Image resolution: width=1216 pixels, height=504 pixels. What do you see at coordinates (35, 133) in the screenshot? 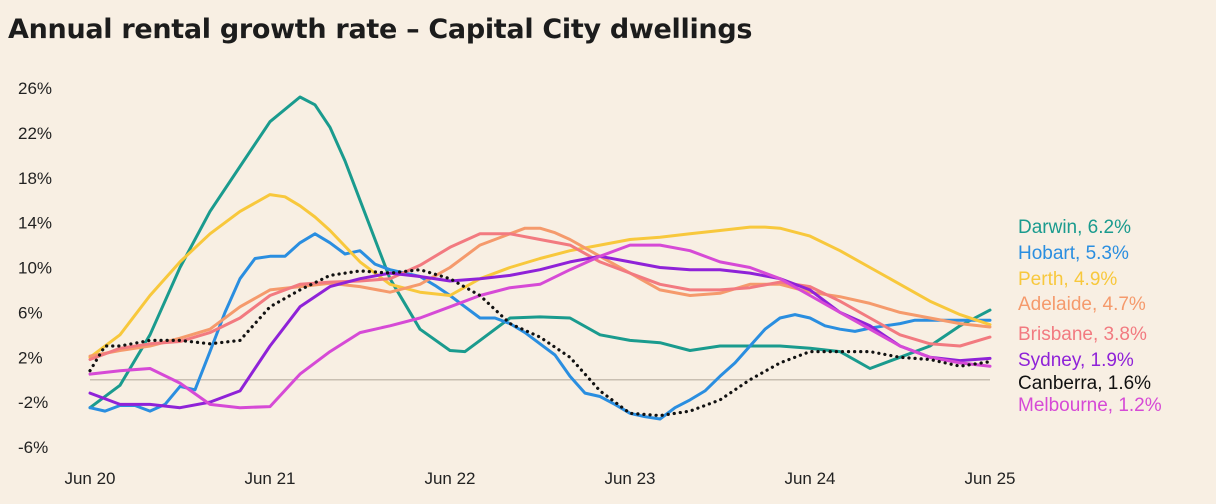
I see `y-tick-label: 22%` at bounding box center [35, 133].